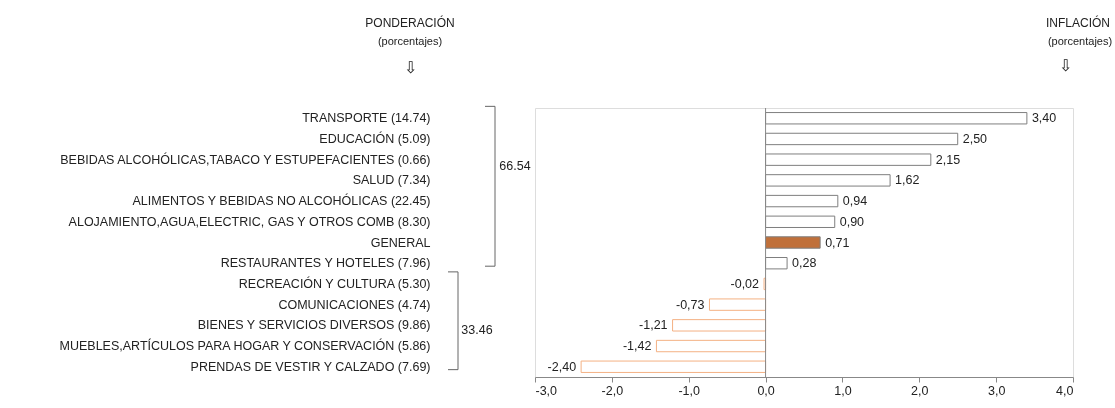  What do you see at coordinates (1044, 118) in the screenshot?
I see `data-label: 3,40` at bounding box center [1044, 118].